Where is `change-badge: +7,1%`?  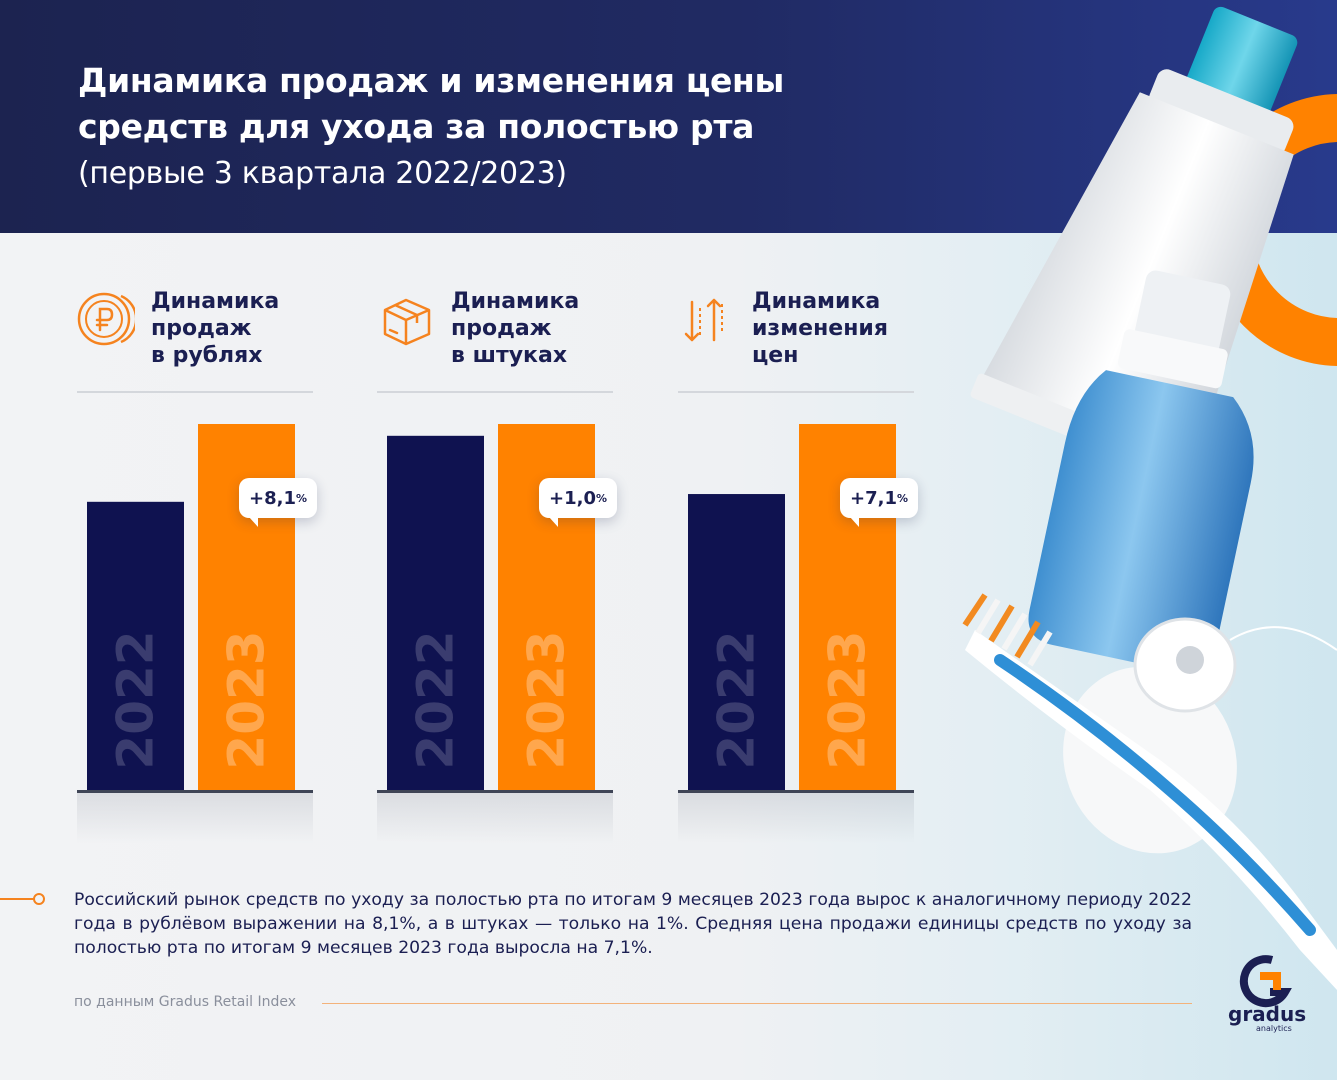
change-badge: +7,1% is located at coordinates (879, 502).